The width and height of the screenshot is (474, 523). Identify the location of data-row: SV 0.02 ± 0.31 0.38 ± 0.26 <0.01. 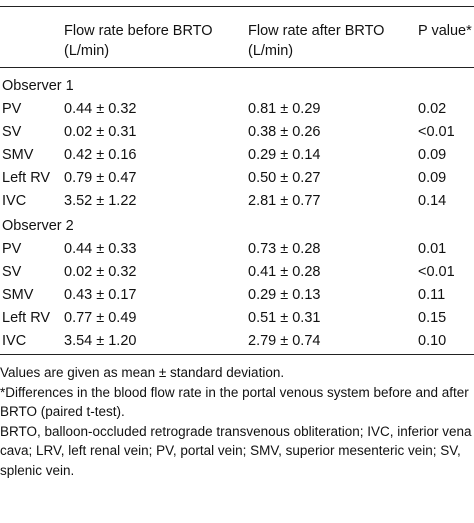
(237, 133).